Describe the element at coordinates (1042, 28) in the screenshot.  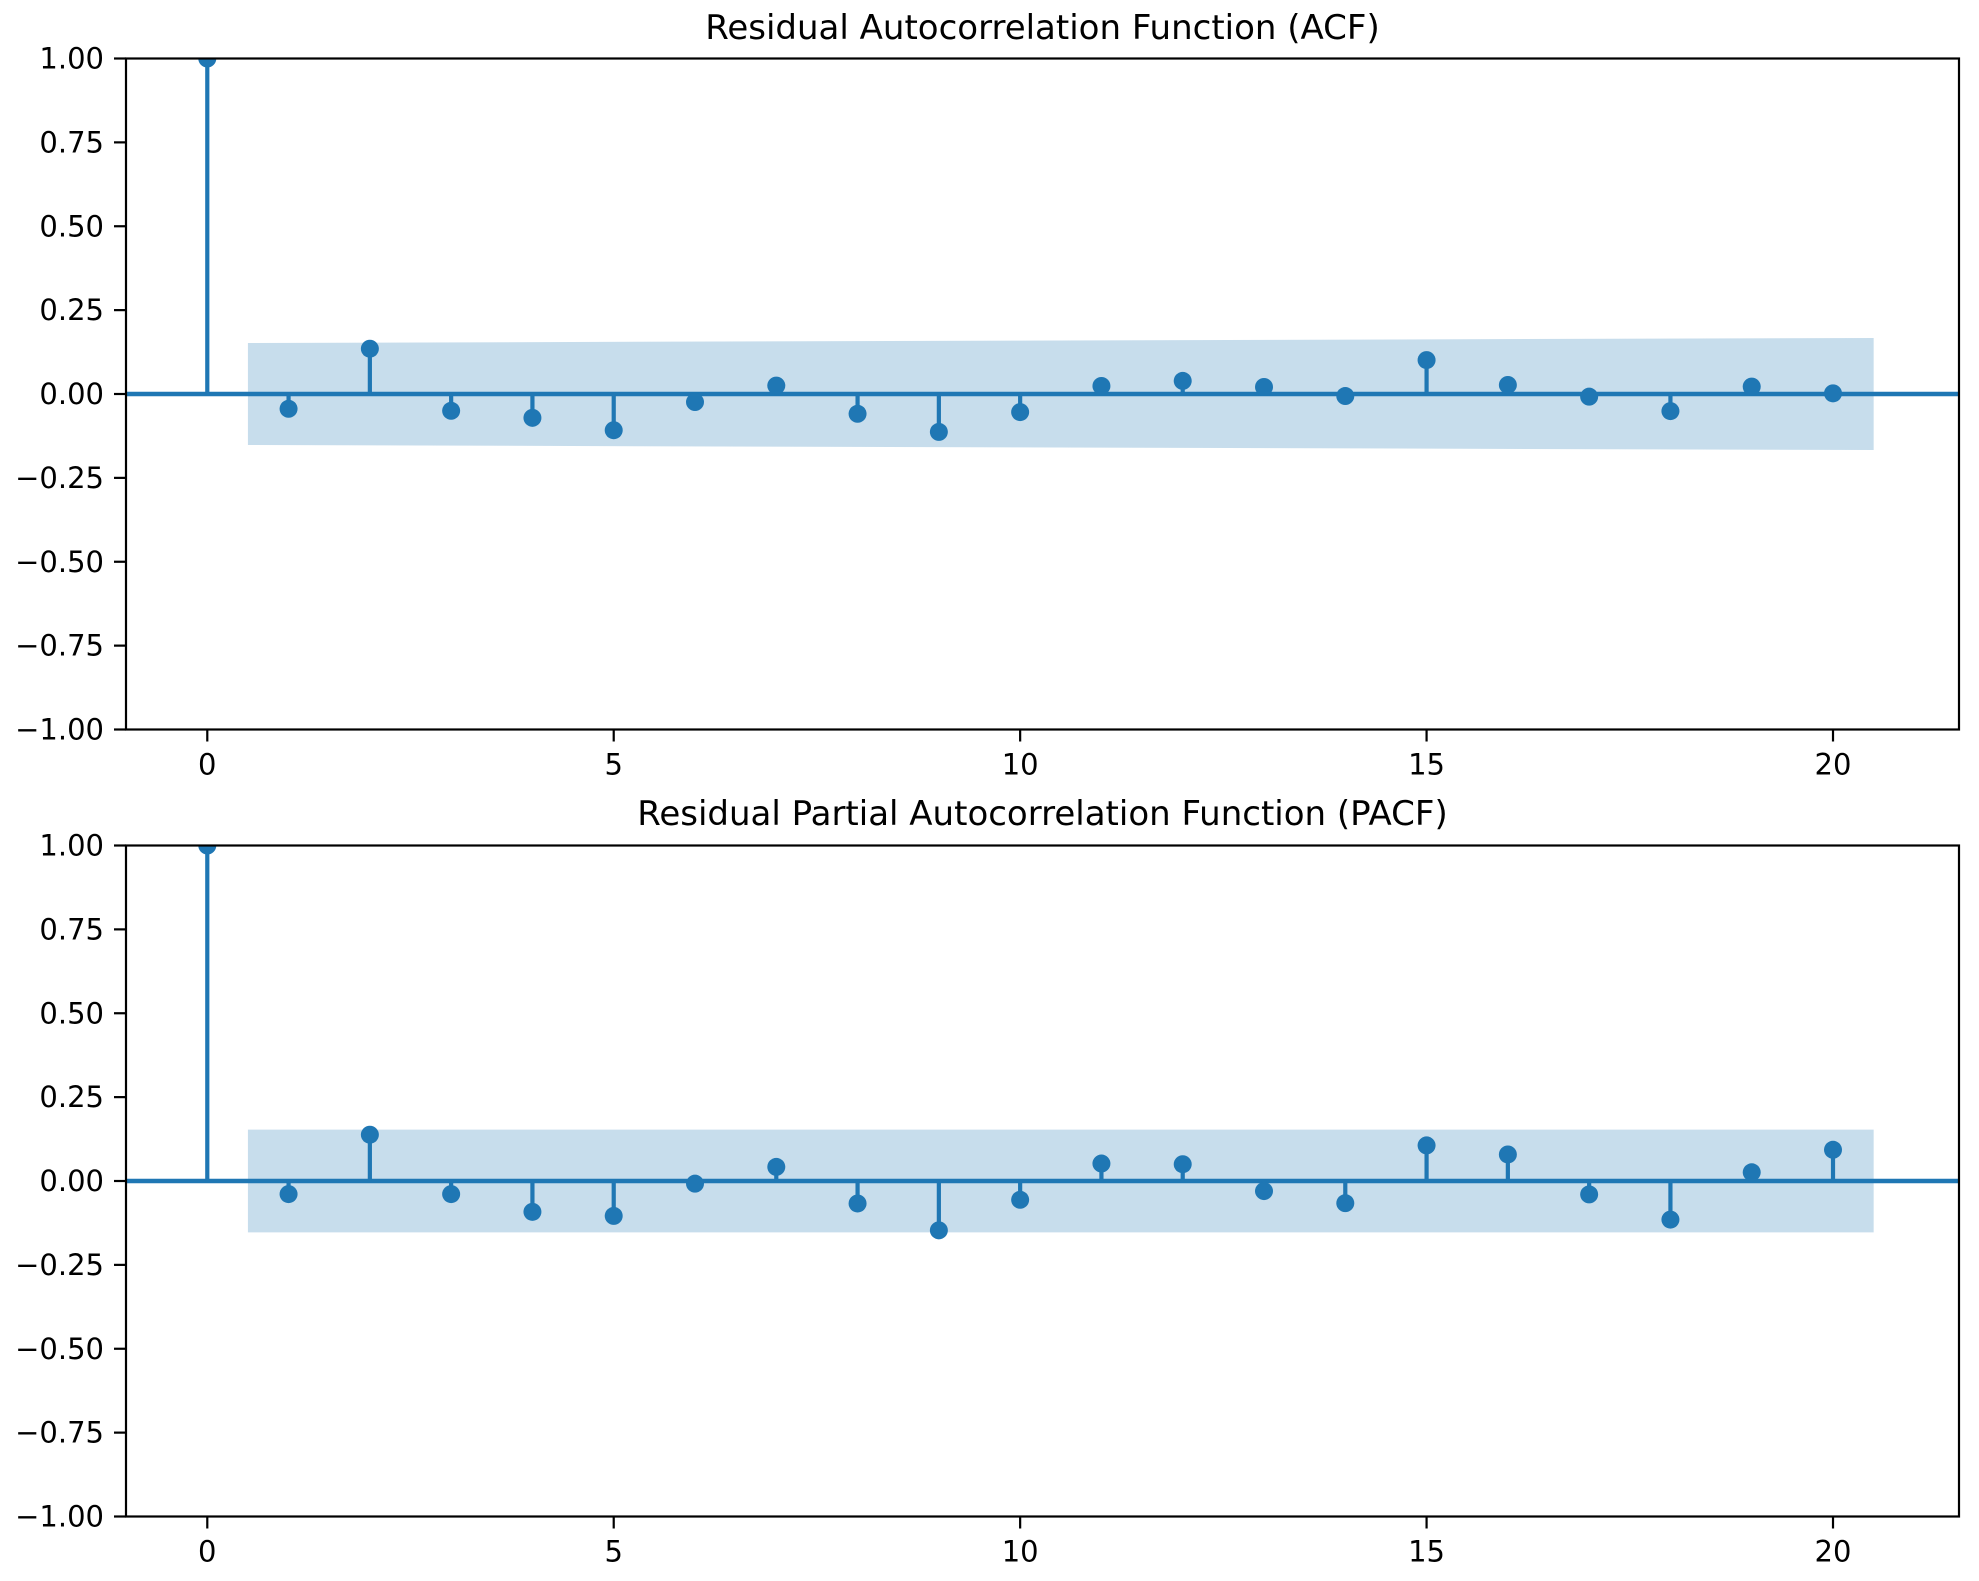
I see `acf-plot-title: Residual Autocorrelation Function (ACF)` at that location.